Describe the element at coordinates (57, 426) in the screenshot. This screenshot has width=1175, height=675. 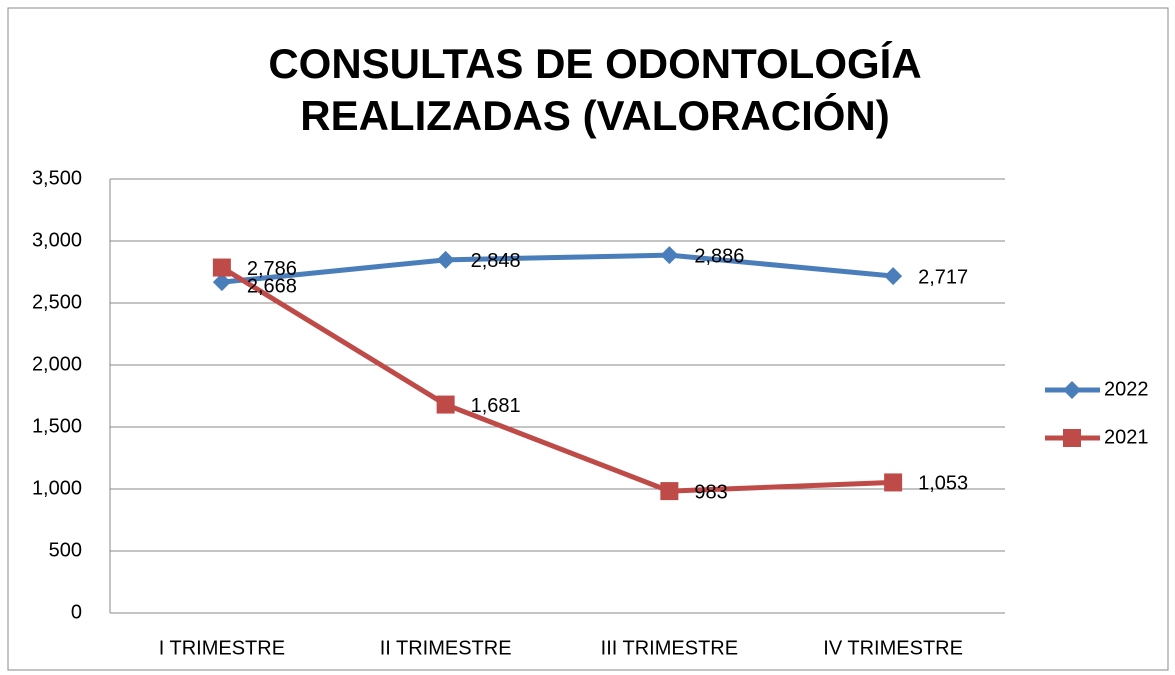
I see `y-tick-label: 1,500` at that location.